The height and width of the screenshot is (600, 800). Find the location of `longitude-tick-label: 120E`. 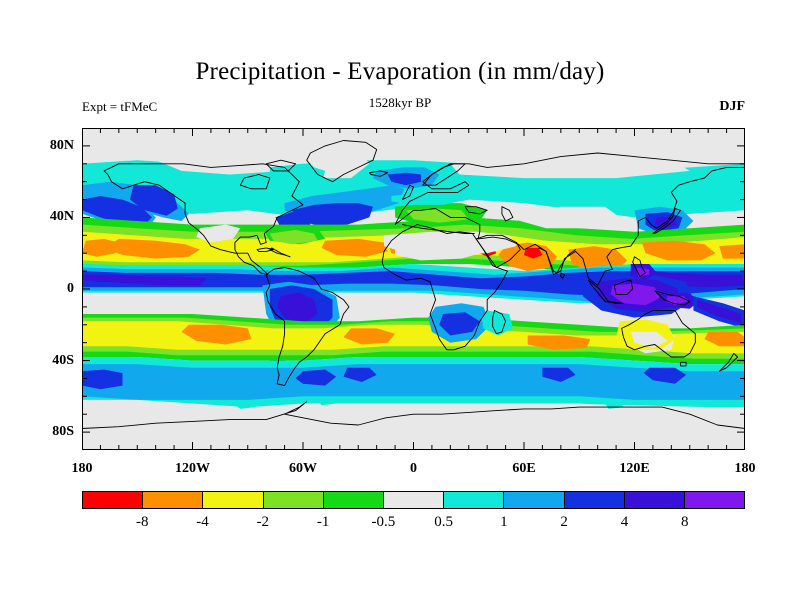

longitude-tick-label: 120E is located at coordinates (634, 468).